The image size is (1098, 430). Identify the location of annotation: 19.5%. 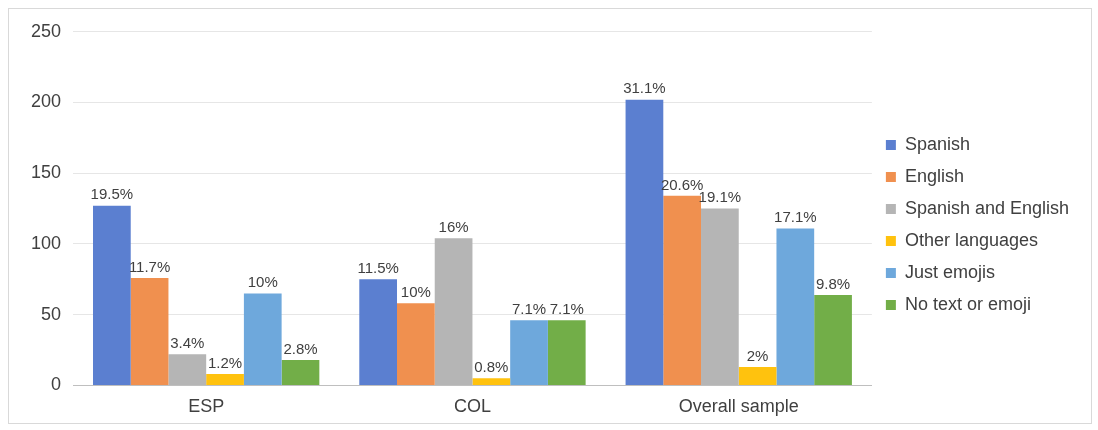
(112, 194).